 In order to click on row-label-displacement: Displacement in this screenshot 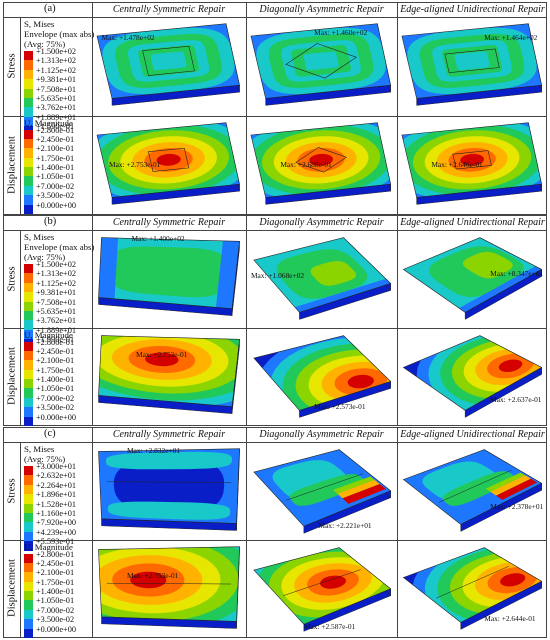, I will do `click(12, 164)`.